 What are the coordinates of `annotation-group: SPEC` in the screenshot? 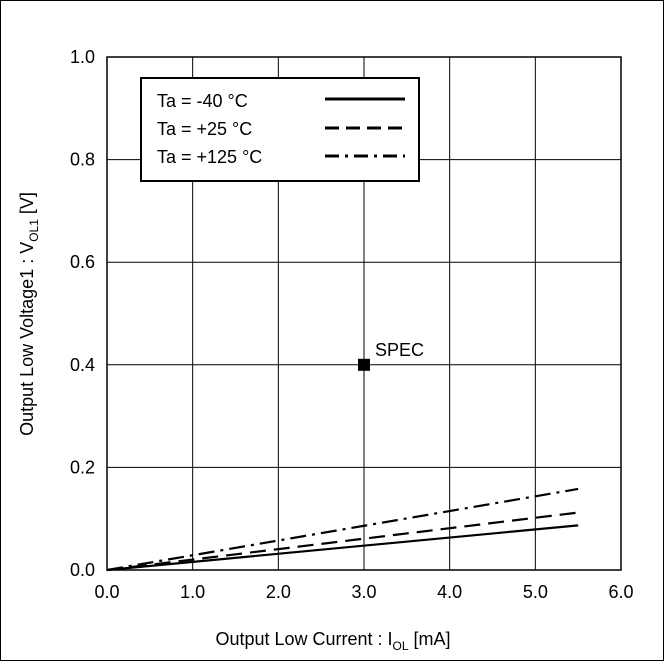 It's located at (391, 355).